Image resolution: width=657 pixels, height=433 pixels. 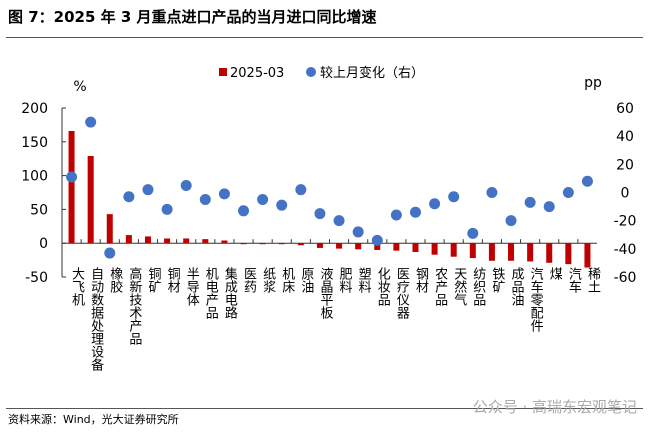 What do you see at coordinates (115, 280) in the screenshot?
I see `category-label: 橡胶` at bounding box center [115, 280].